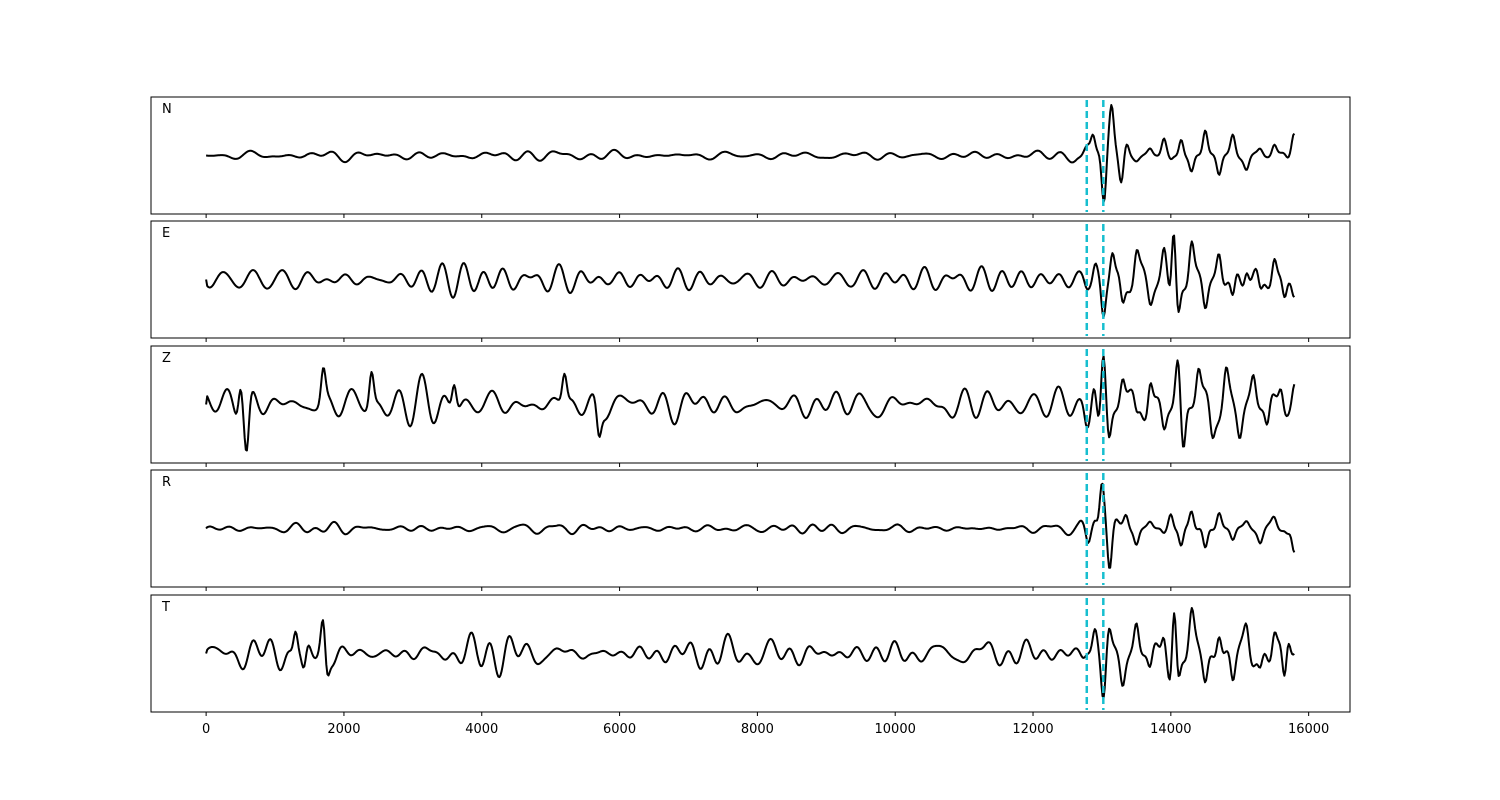 Image resolution: width=1500 pixels, height=800 pixels. I want to click on panel-label-t: T, so click(165, 607).